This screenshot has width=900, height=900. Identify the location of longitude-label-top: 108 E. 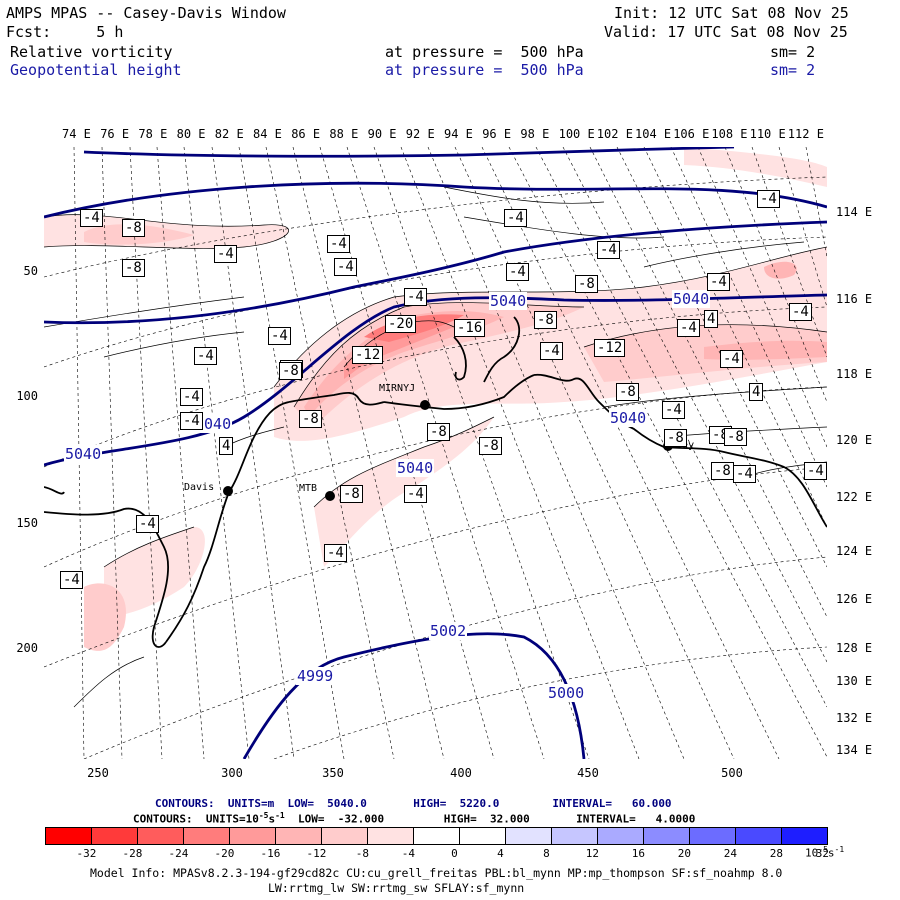
(729, 134).